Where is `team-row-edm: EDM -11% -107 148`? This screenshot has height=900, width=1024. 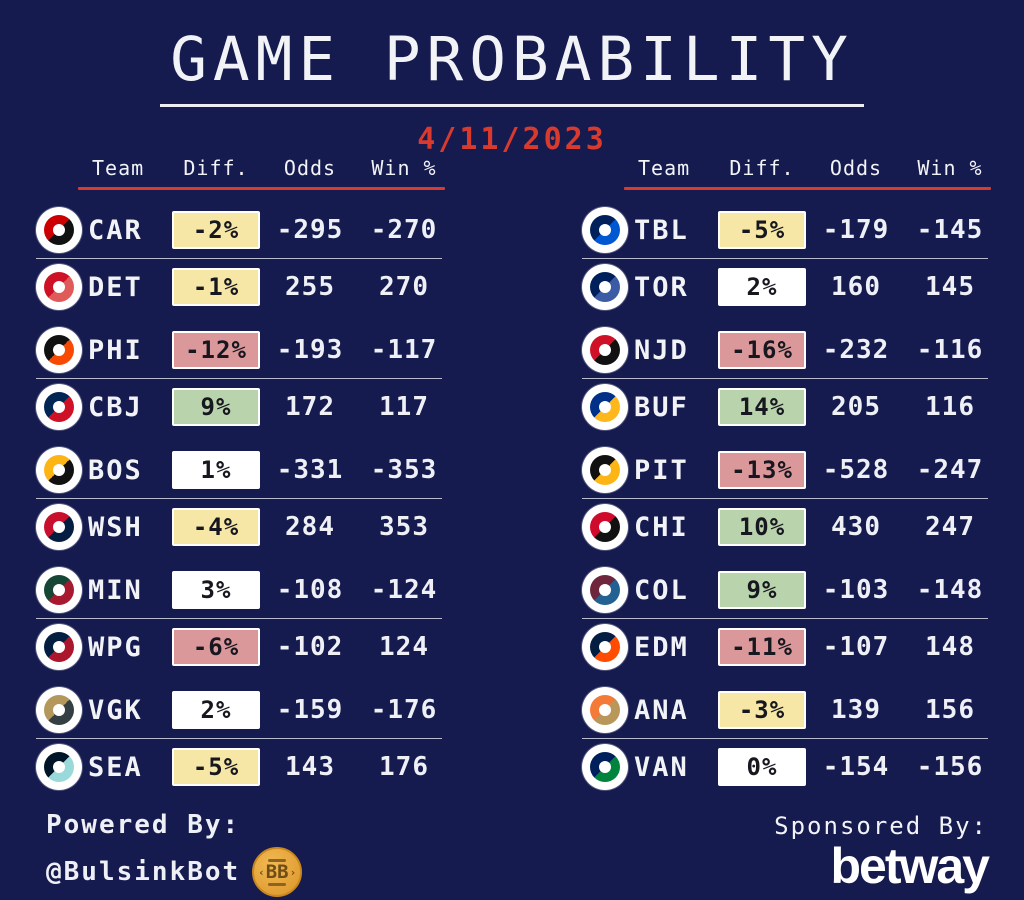
team-row-edm: EDM -11% -107 148 is located at coordinates (792, 647).